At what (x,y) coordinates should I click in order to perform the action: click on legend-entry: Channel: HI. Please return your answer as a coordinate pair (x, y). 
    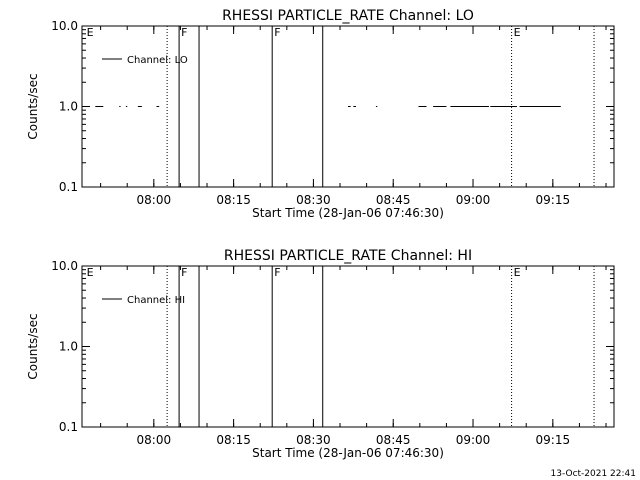
    Looking at the image, I should click on (156, 300).